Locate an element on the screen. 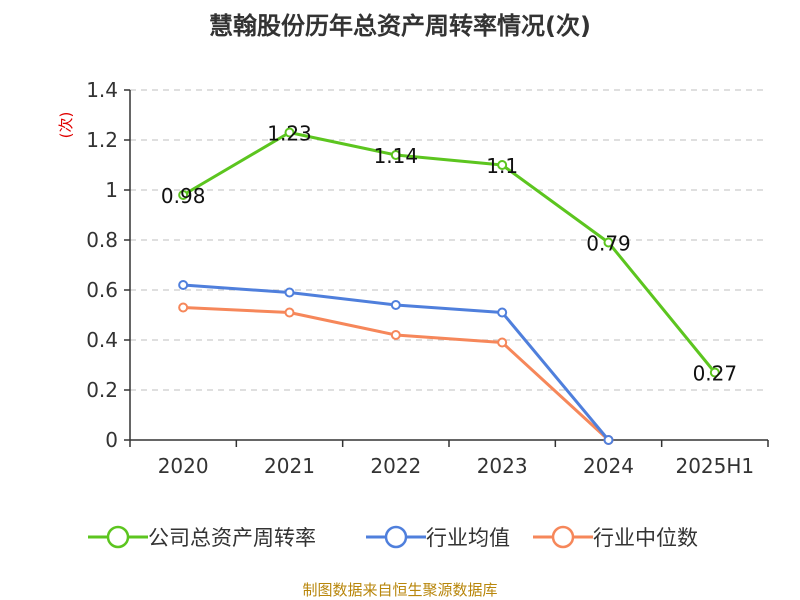 The height and width of the screenshot is (600, 800). data-label-0-0: 0.98 is located at coordinates (183, 196).